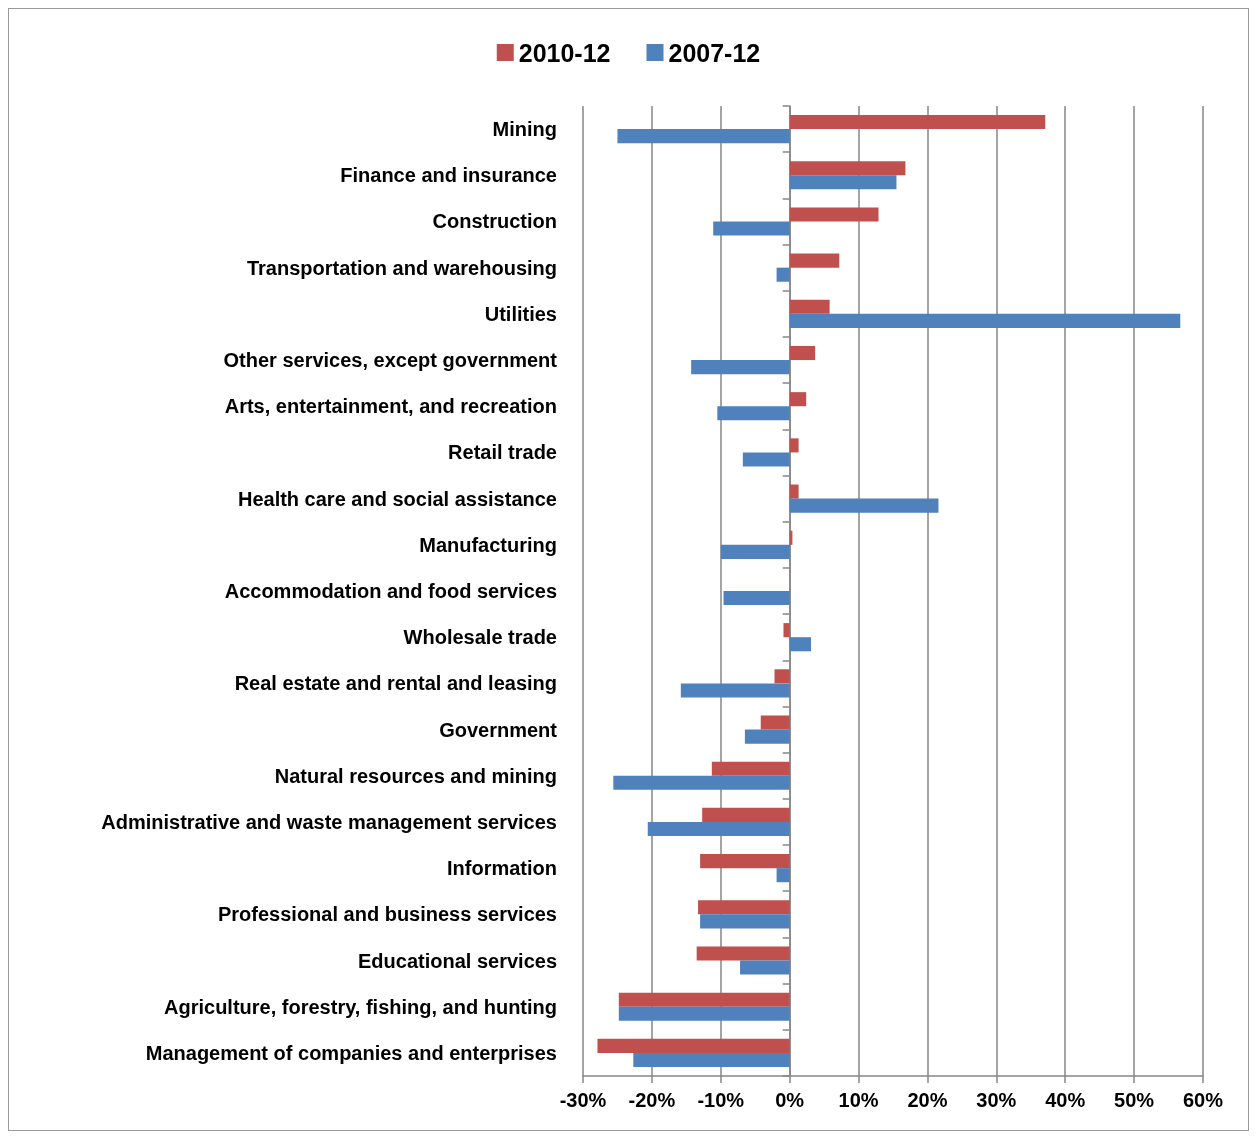 The image size is (1257, 1139). Describe the element at coordinates (329, 821) in the screenshot. I see `y-tick-label: Administrative and waste management services` at that location.